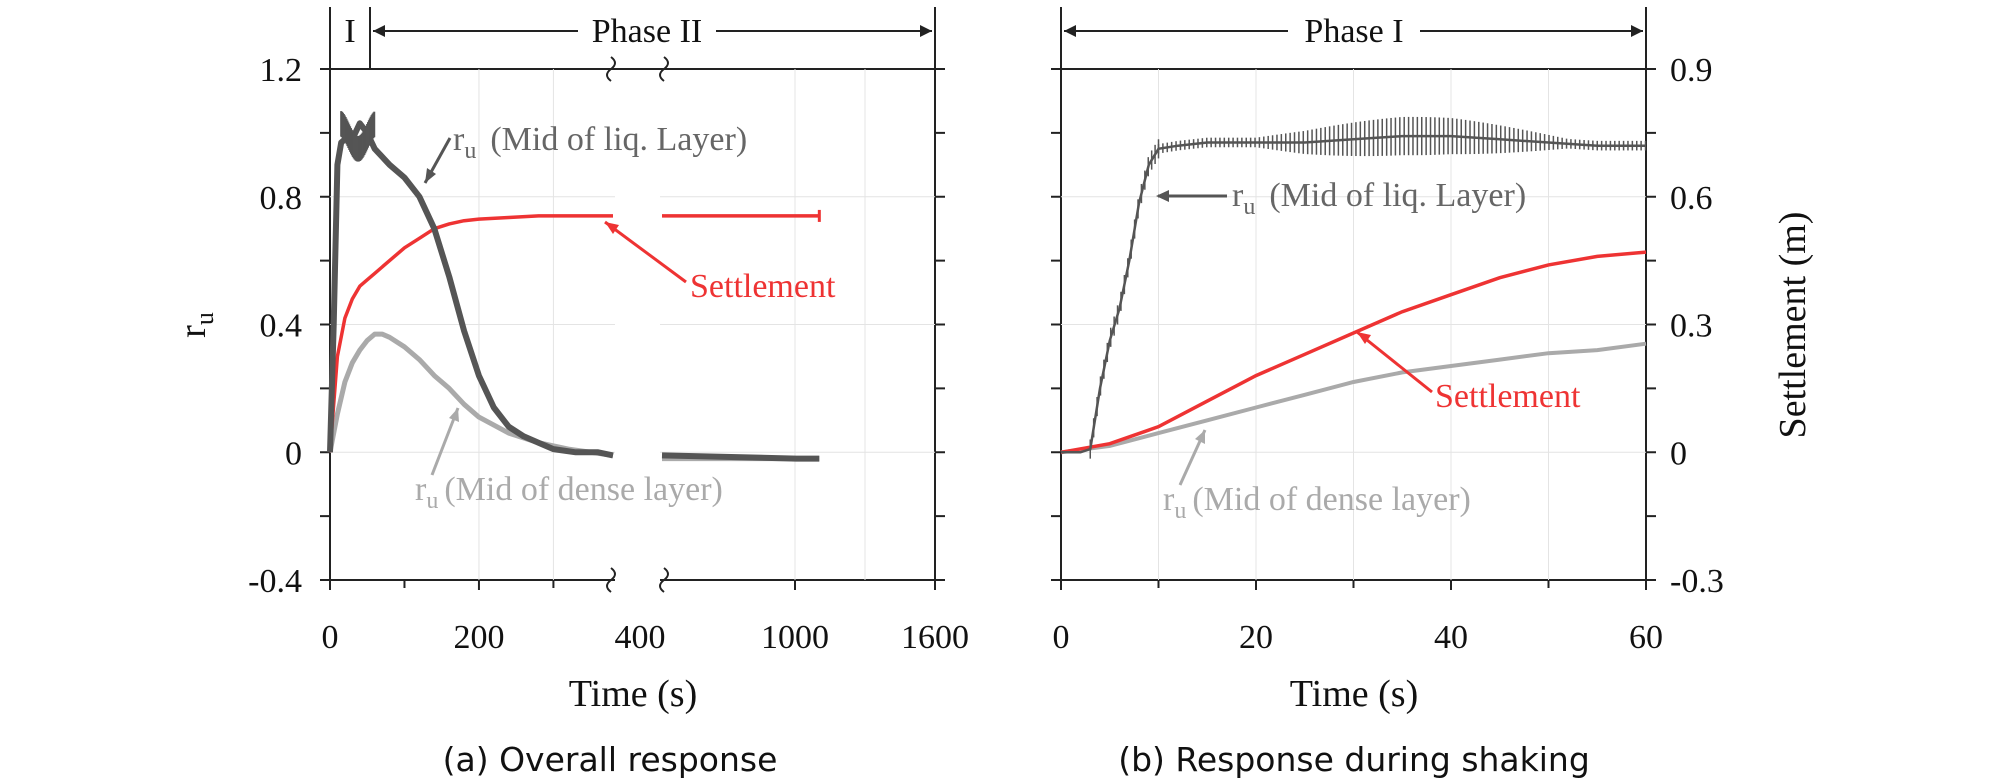  What do you see at coordinates (1451, 637) in the screenshot?
I see `x-tick-label: 40` at bounding box center [1451, 637].